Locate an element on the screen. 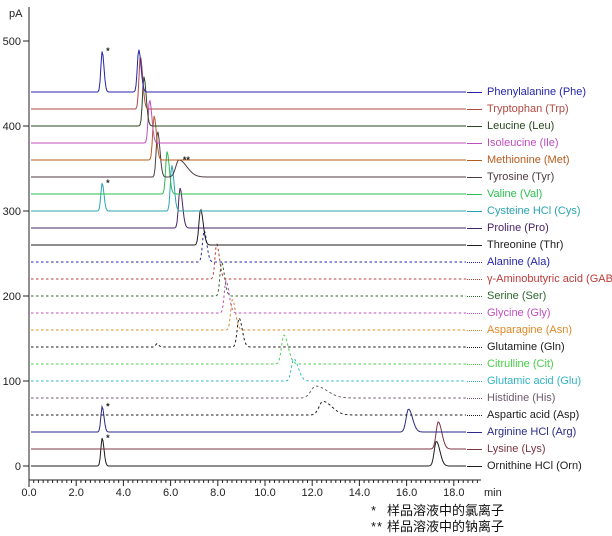 The width and height of the screenshot is (612, 536). trace-label: Alanine (Ala) is located at coordinates (518, 261).